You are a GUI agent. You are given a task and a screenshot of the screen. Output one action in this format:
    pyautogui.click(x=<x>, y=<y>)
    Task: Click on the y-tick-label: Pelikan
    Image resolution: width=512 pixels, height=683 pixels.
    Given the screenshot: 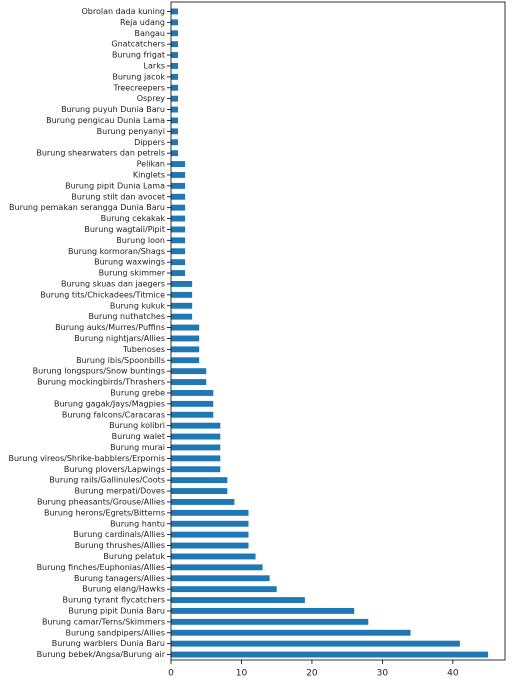 What is the action you would take?
    pyautogui.click(x=151, y=164)
    